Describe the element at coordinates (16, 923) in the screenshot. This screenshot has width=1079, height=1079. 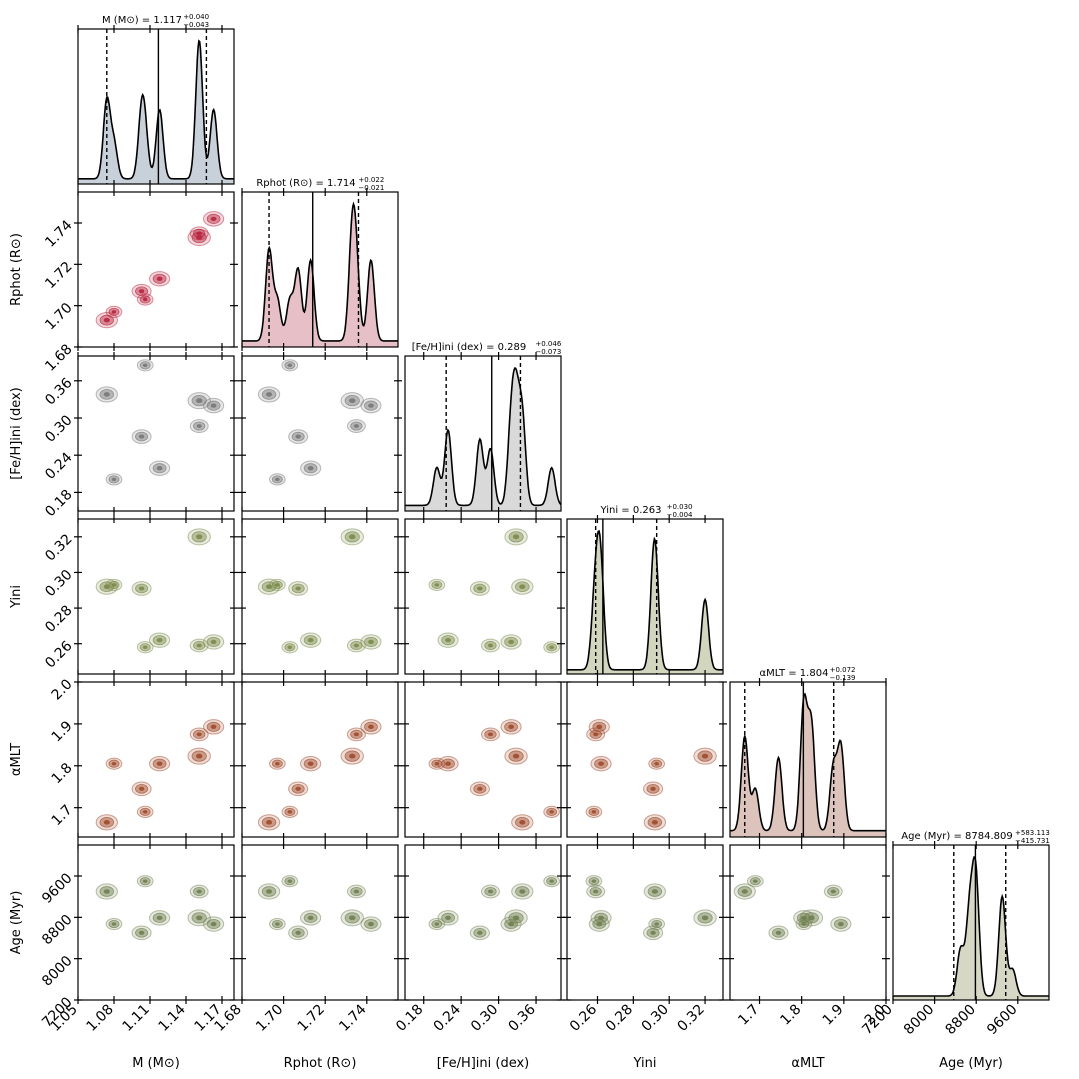
I see `ylabel-age: Age (Myr)` at that location.